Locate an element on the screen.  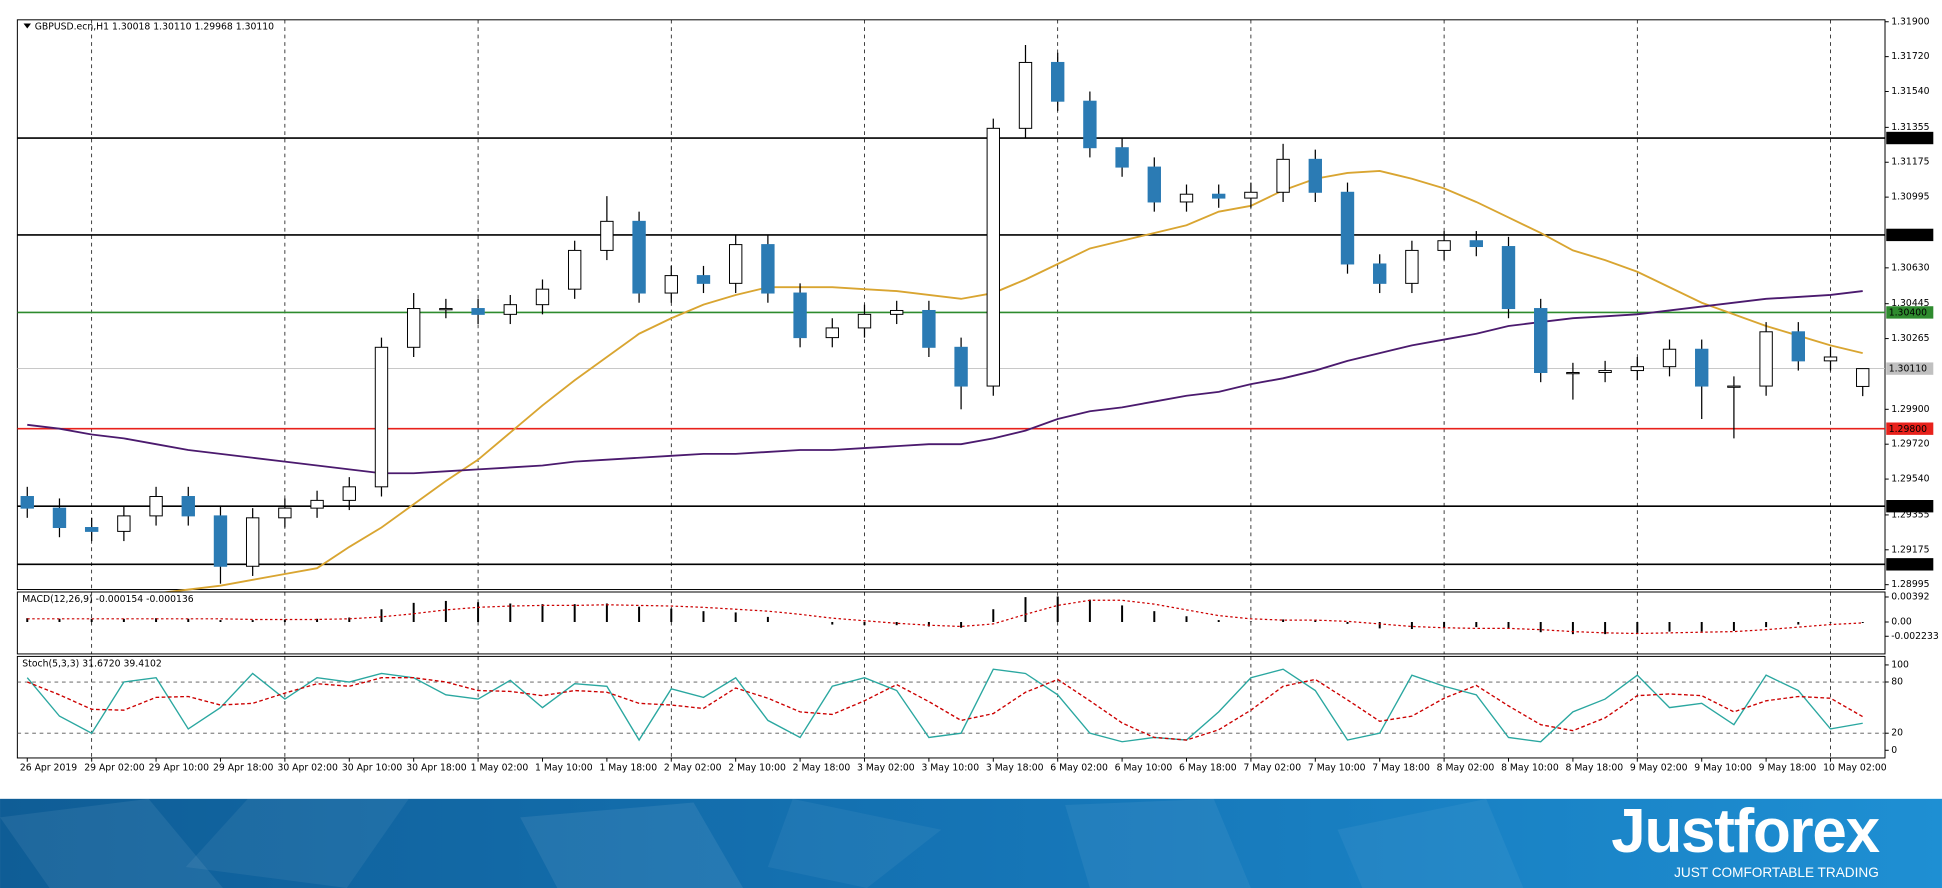
x-tick-label: 29 Apr 02:00 is located at coordinates (114, 767).